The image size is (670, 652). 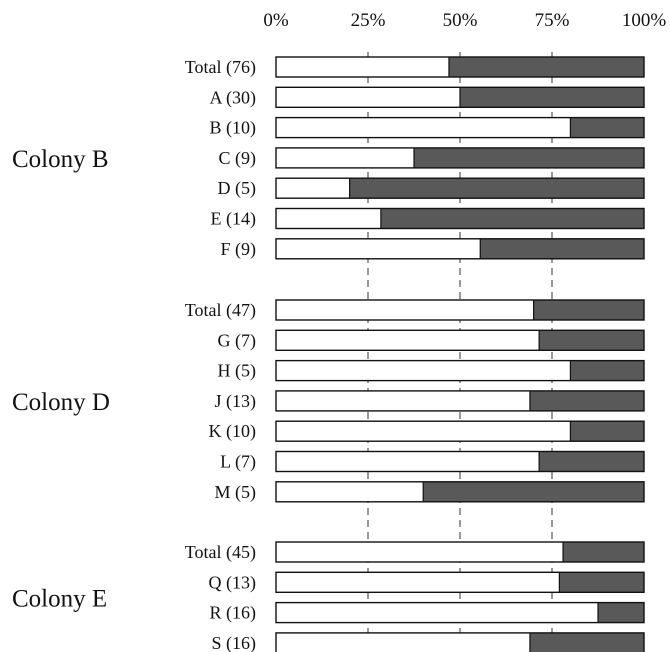 I want to click on bar-category-label: Total (45), so click(x=220, y=552).